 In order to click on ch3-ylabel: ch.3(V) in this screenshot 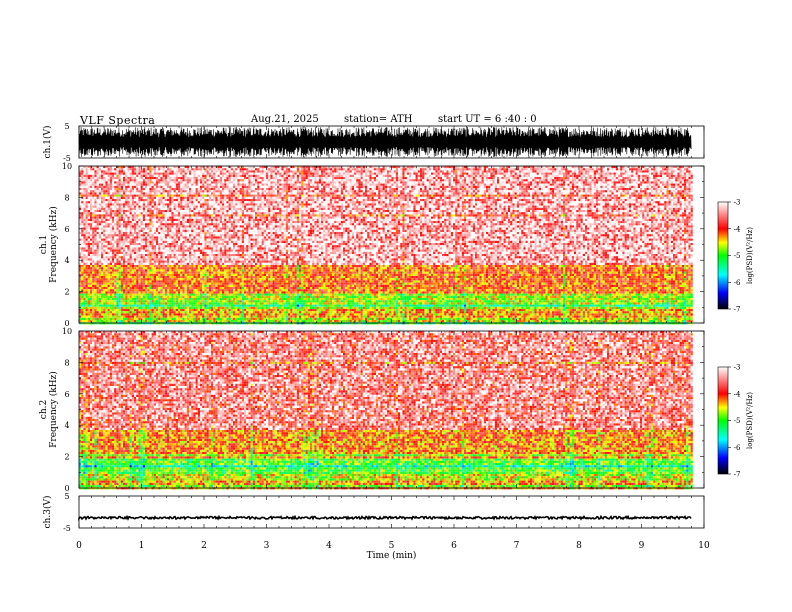, I will do `click(47, 512)`.